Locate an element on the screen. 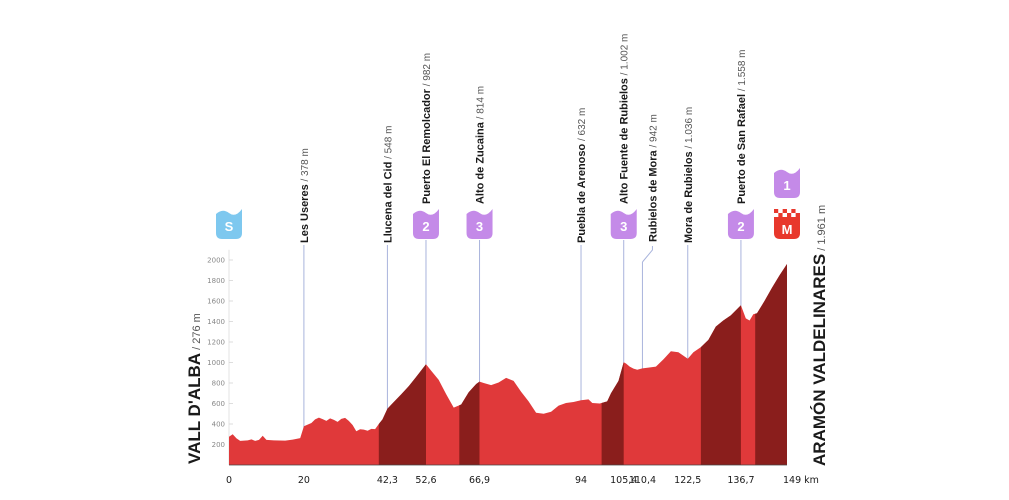 Image resolution: width=1009 pixels, height=500 pixels. guide-line-elbow is located at coordinates (647, 254).